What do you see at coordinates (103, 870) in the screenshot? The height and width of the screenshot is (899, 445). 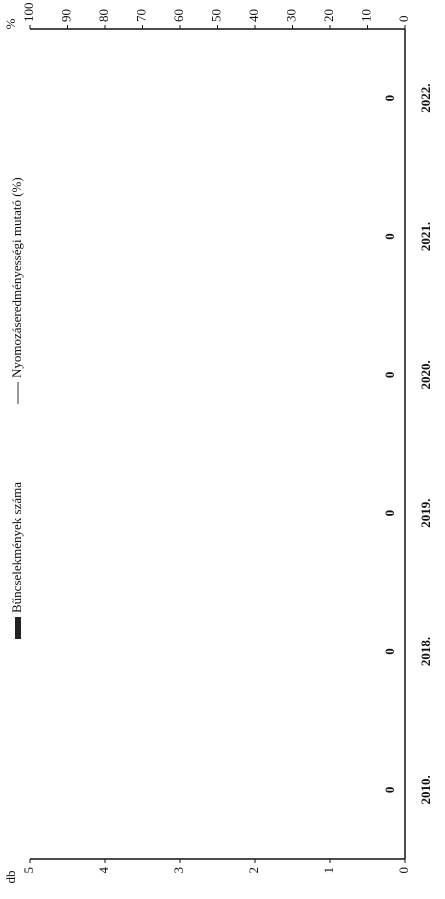 I see `y-tick-label: 4` at bounding box center [103, 870].